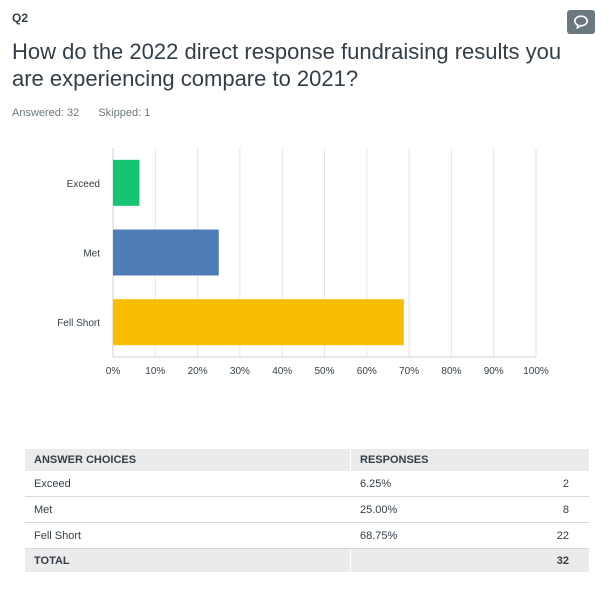 The height and width of the screenshot is (592, 609). I want to click on table-row: Fell Short 68.75% 22, so click(307, 535).